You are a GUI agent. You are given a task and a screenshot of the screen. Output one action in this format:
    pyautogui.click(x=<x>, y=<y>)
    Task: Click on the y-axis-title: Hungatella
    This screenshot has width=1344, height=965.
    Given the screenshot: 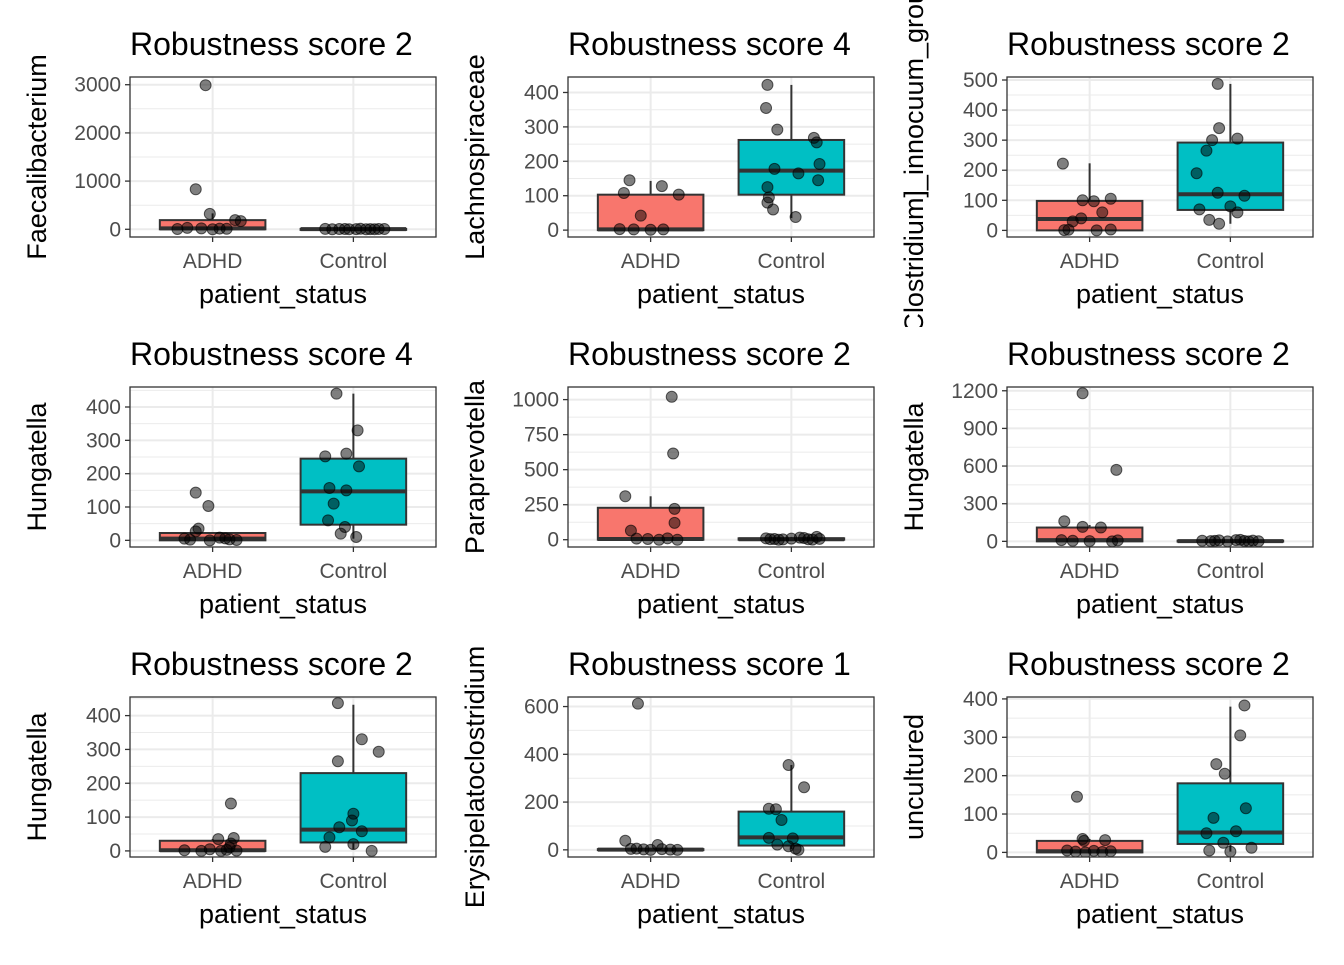 What is the action you would take?
    pyautogui.click(x=914, y=466)
    